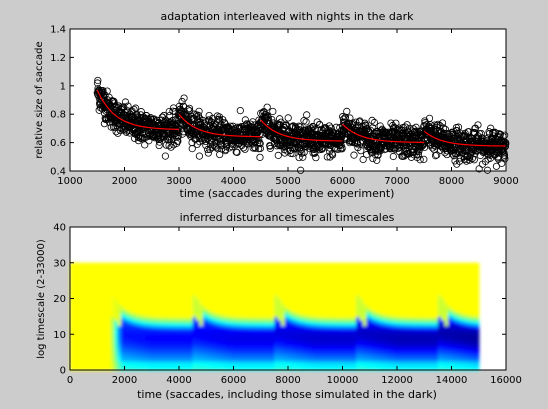  I want to click on scatter-xlabel: time (saccades during the experiment), so click(287, 193).